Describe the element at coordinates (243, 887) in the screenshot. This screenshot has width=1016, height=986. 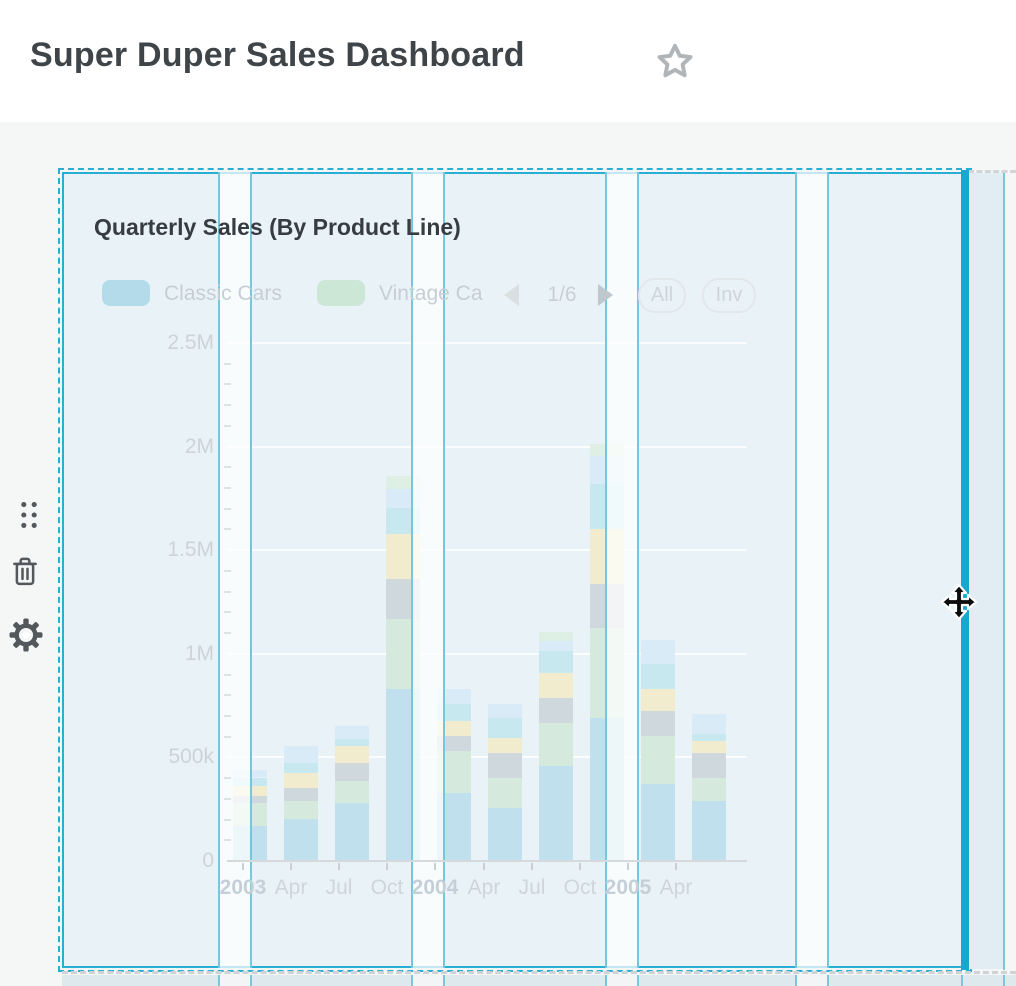
I see `x-axis-label: 2003` at that location.